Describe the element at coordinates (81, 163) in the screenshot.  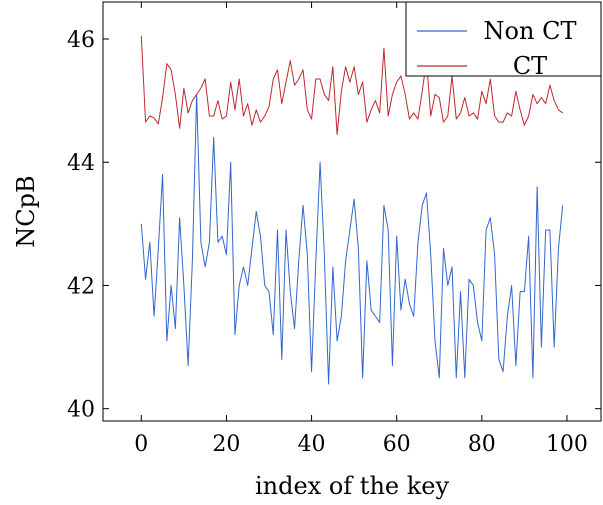
I see `y-tick-label-44: 44` at that location.